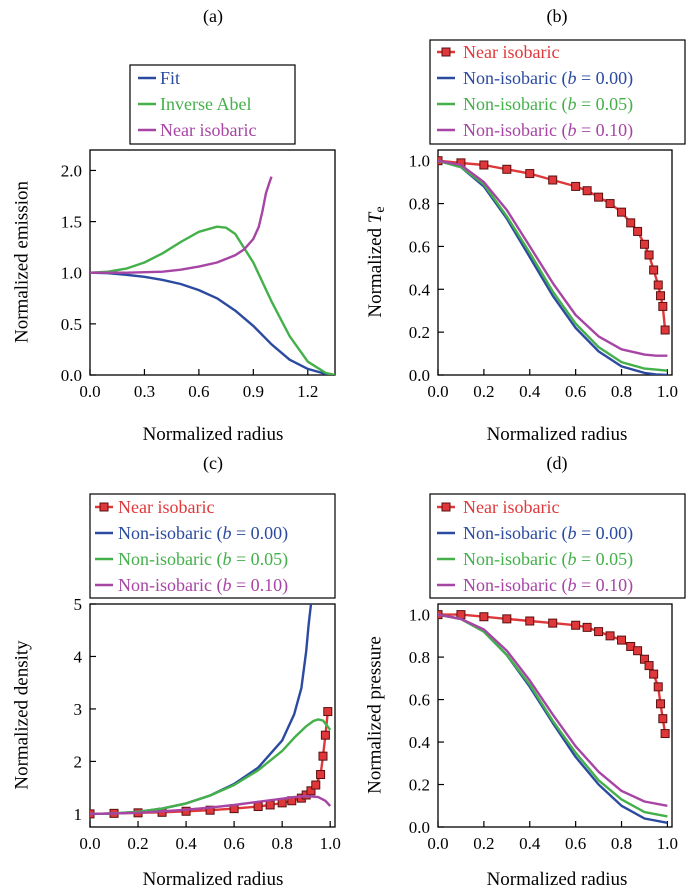 The width and height of the screenshot is (697, 894). What do you see at coordinates (667, 391) in the screenshot?
I see `x-tick-label: 1.0` at bounding box center [667, 391].